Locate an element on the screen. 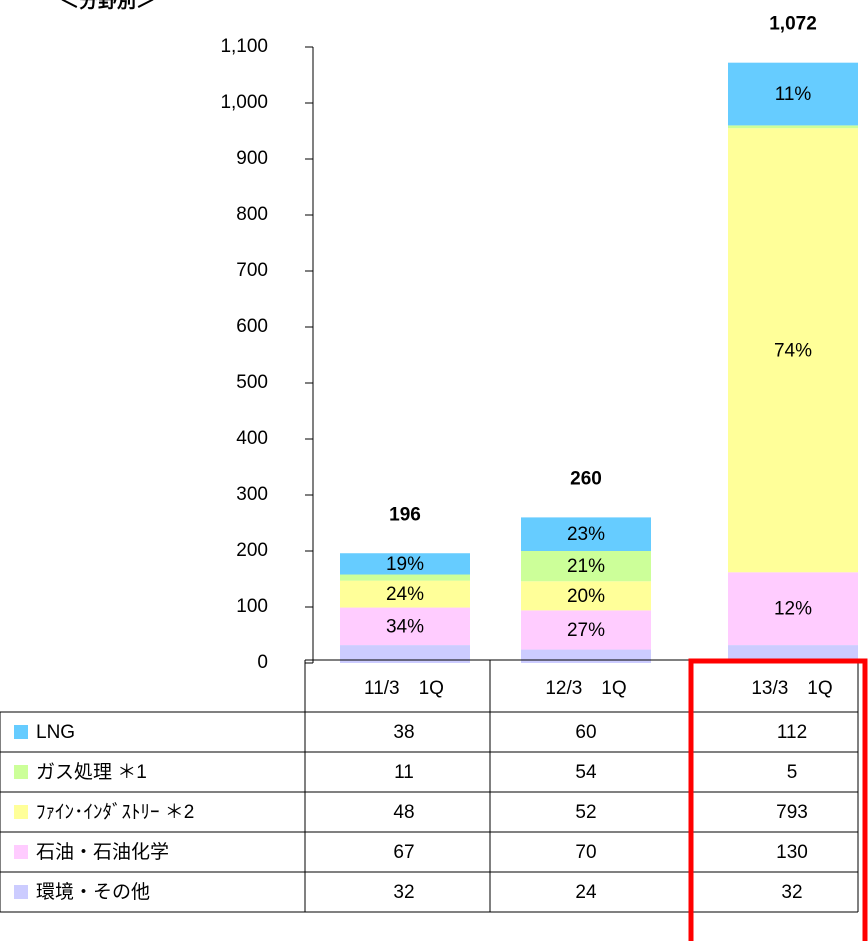 This screenshot has height=941, width=868. y-tick-label: 100 is located at coordinates (252, 606).